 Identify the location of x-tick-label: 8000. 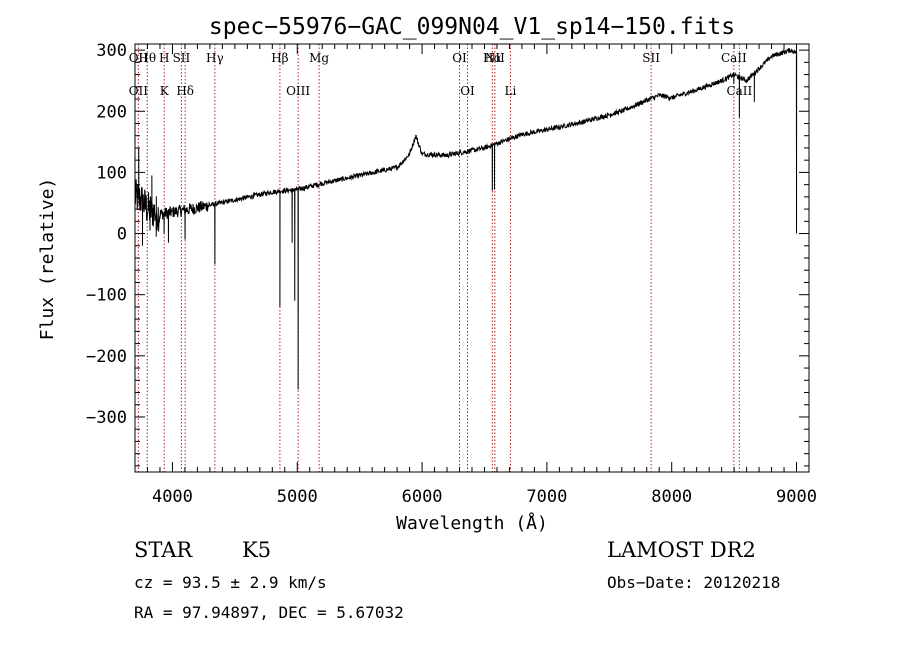
(671, 497).